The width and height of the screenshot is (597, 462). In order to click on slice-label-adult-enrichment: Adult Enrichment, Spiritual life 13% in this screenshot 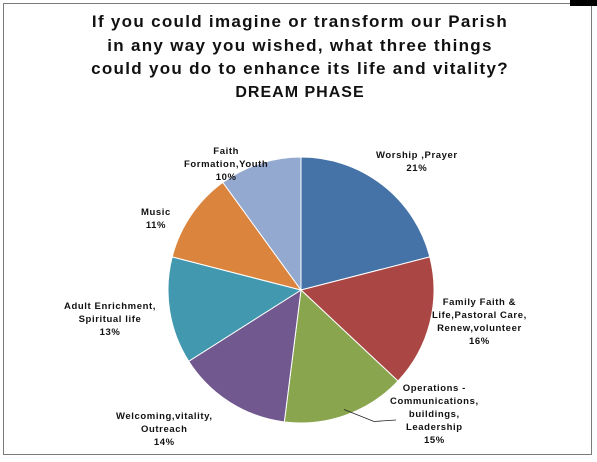, I will do `click(110, 319)`.